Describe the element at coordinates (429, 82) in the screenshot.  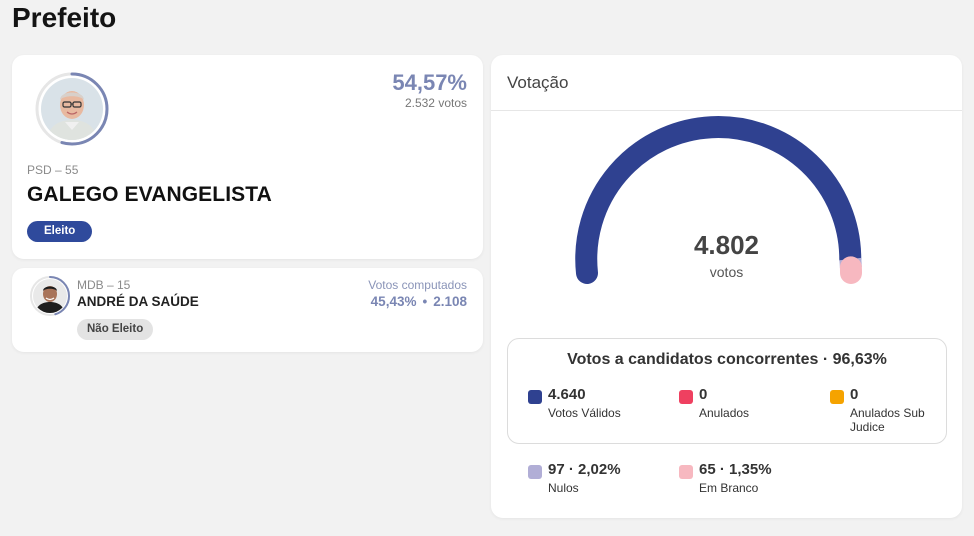
I see `winner-percent: 54,57%` at that location.